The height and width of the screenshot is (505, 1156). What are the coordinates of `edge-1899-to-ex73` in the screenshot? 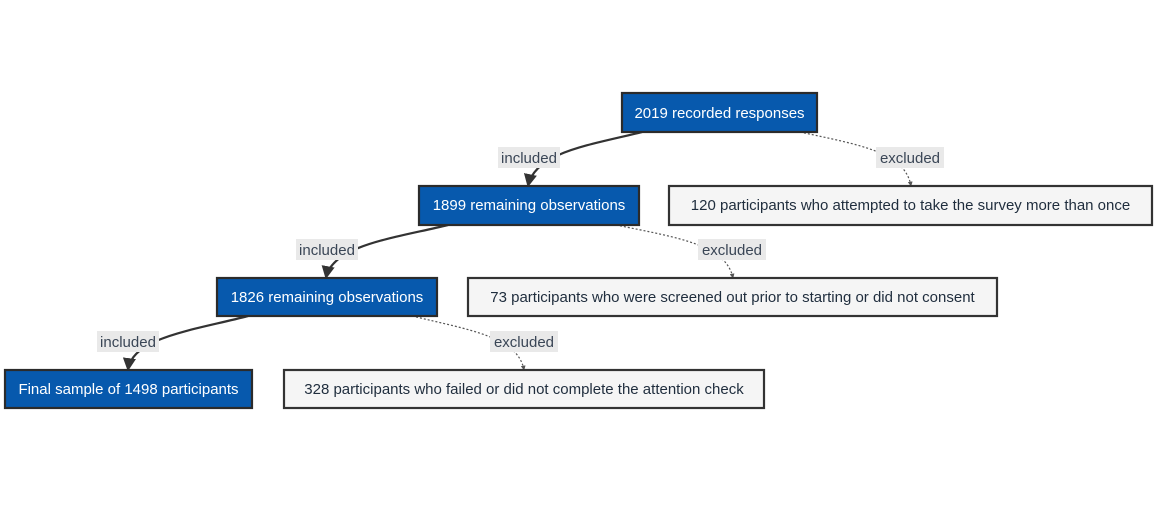 It's located at (675, 251).